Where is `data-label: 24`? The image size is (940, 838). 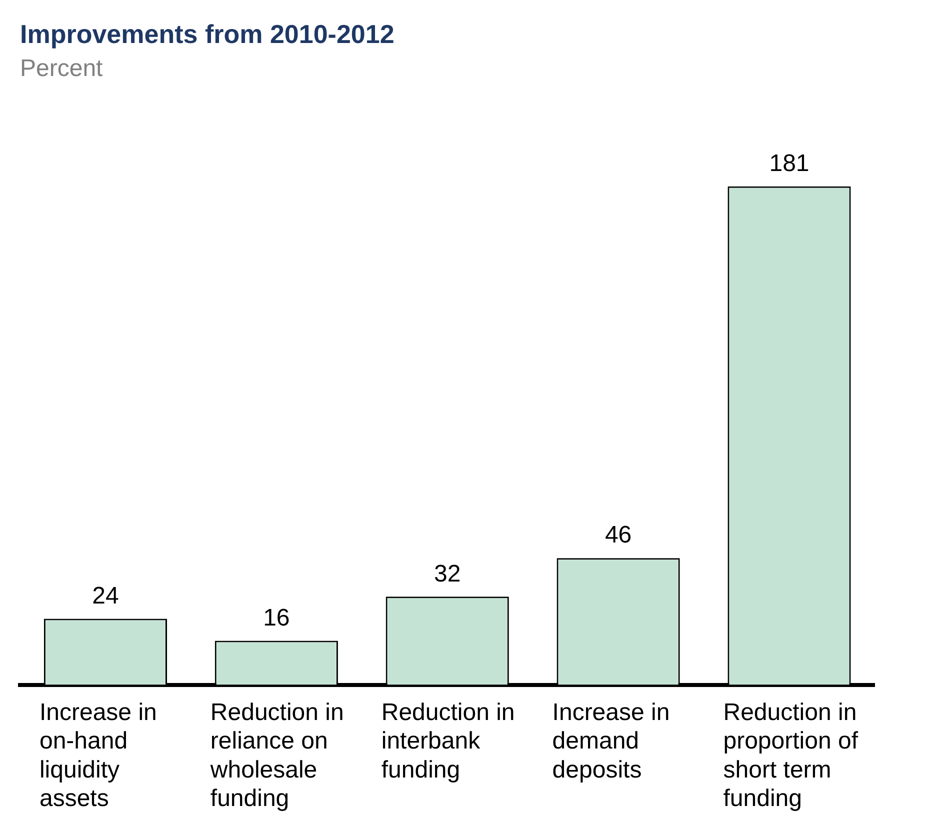 data-label: 24 is located at coordinates (105, 596).